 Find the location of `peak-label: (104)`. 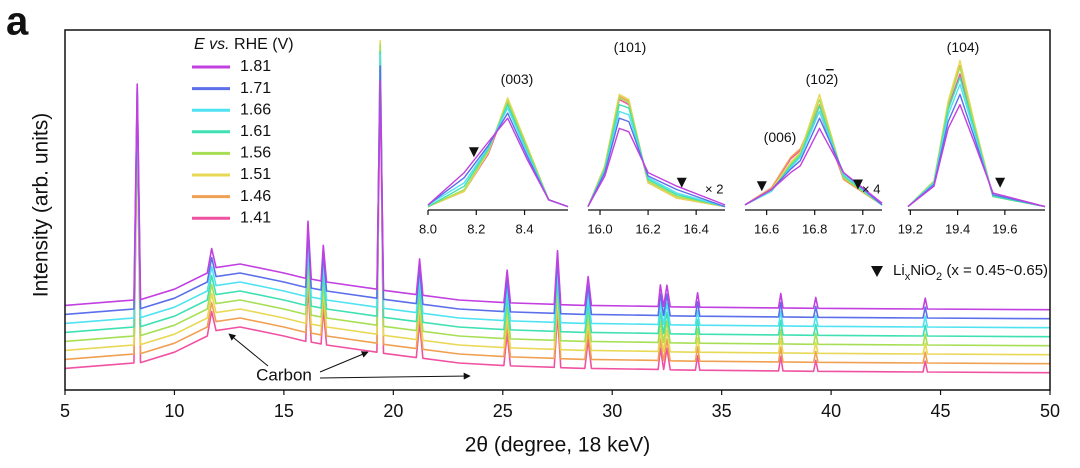

peak-label: (104) is located at coordinates (963, 47).